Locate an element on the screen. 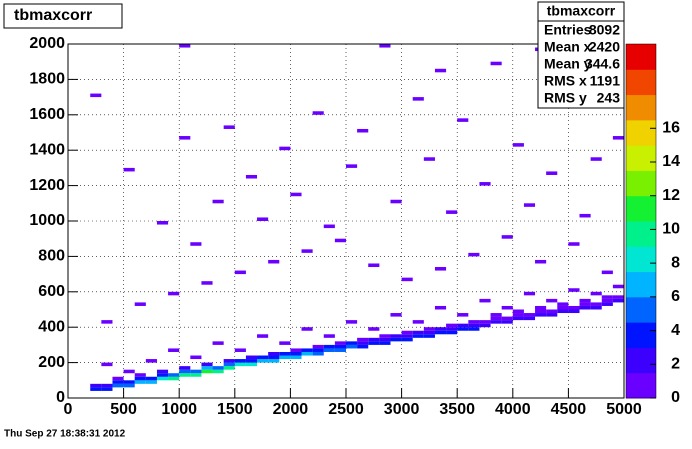 The height and width of the screenshot is (449, 692). x-tick-label: 1000 is located at coordinates (179, 409).